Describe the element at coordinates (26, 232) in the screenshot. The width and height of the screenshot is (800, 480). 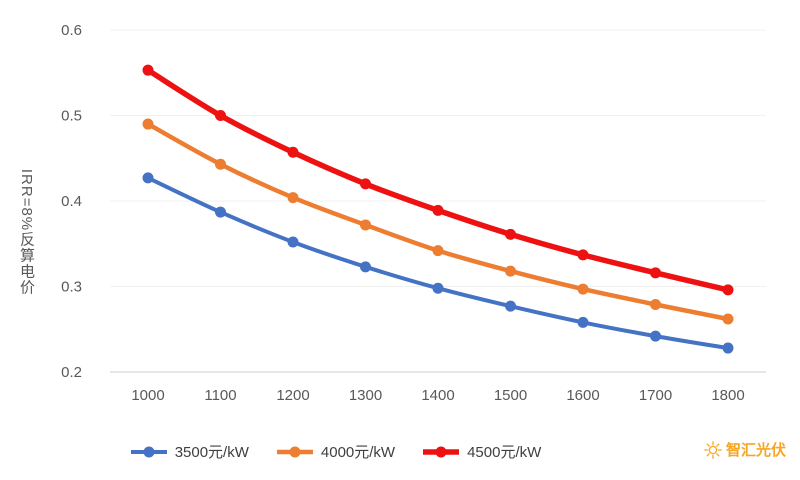
I see `y-axis-title: IRR=8%反算电价` at that location.